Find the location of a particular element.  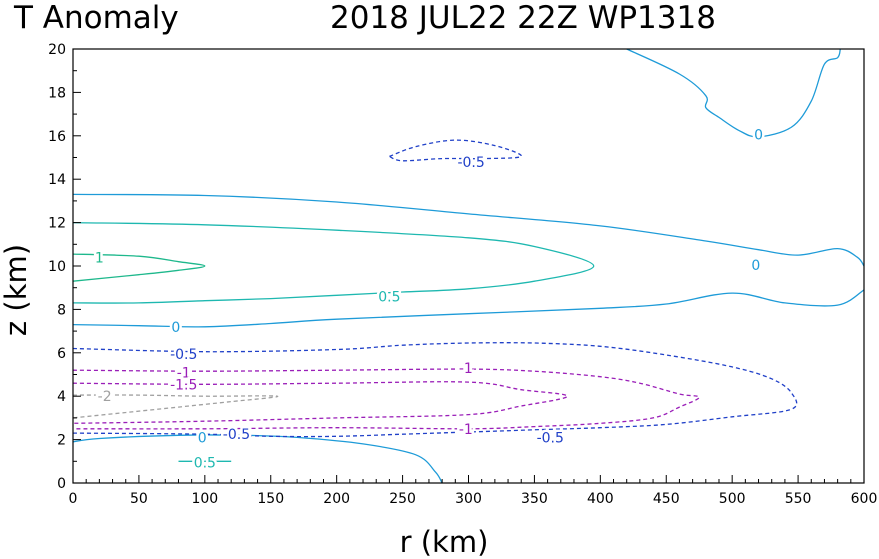

x-tick-label: 200 is located at coordinates (336, 499).